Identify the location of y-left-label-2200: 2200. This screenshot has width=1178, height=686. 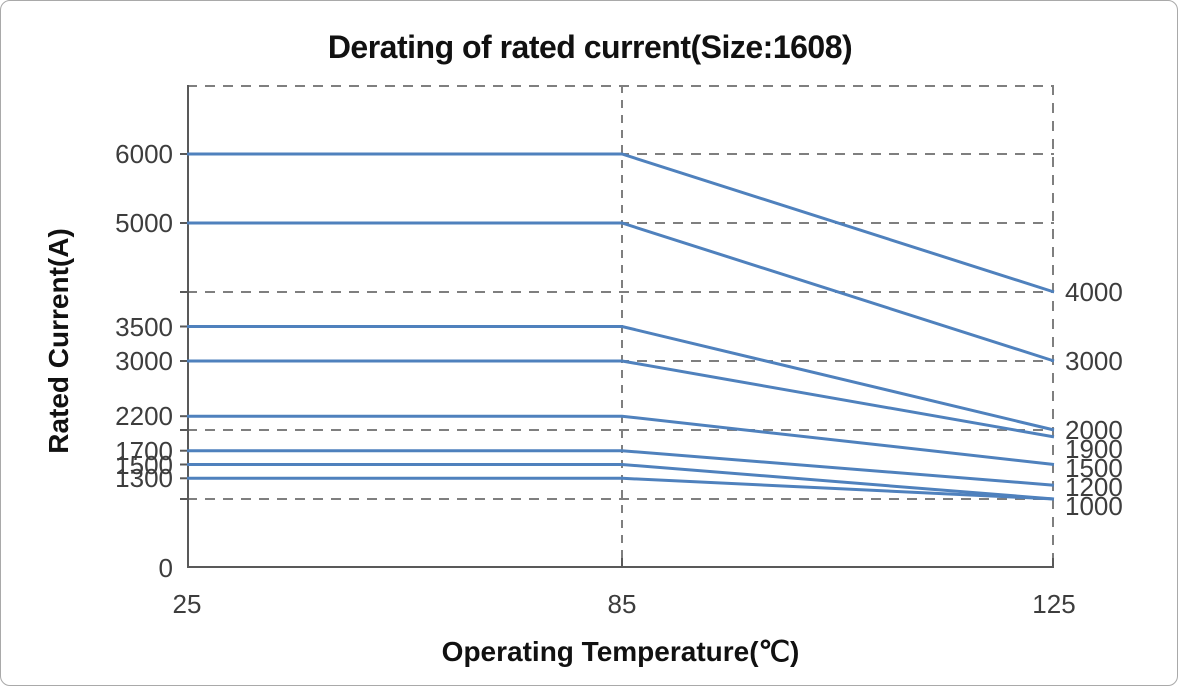
(144, 416).